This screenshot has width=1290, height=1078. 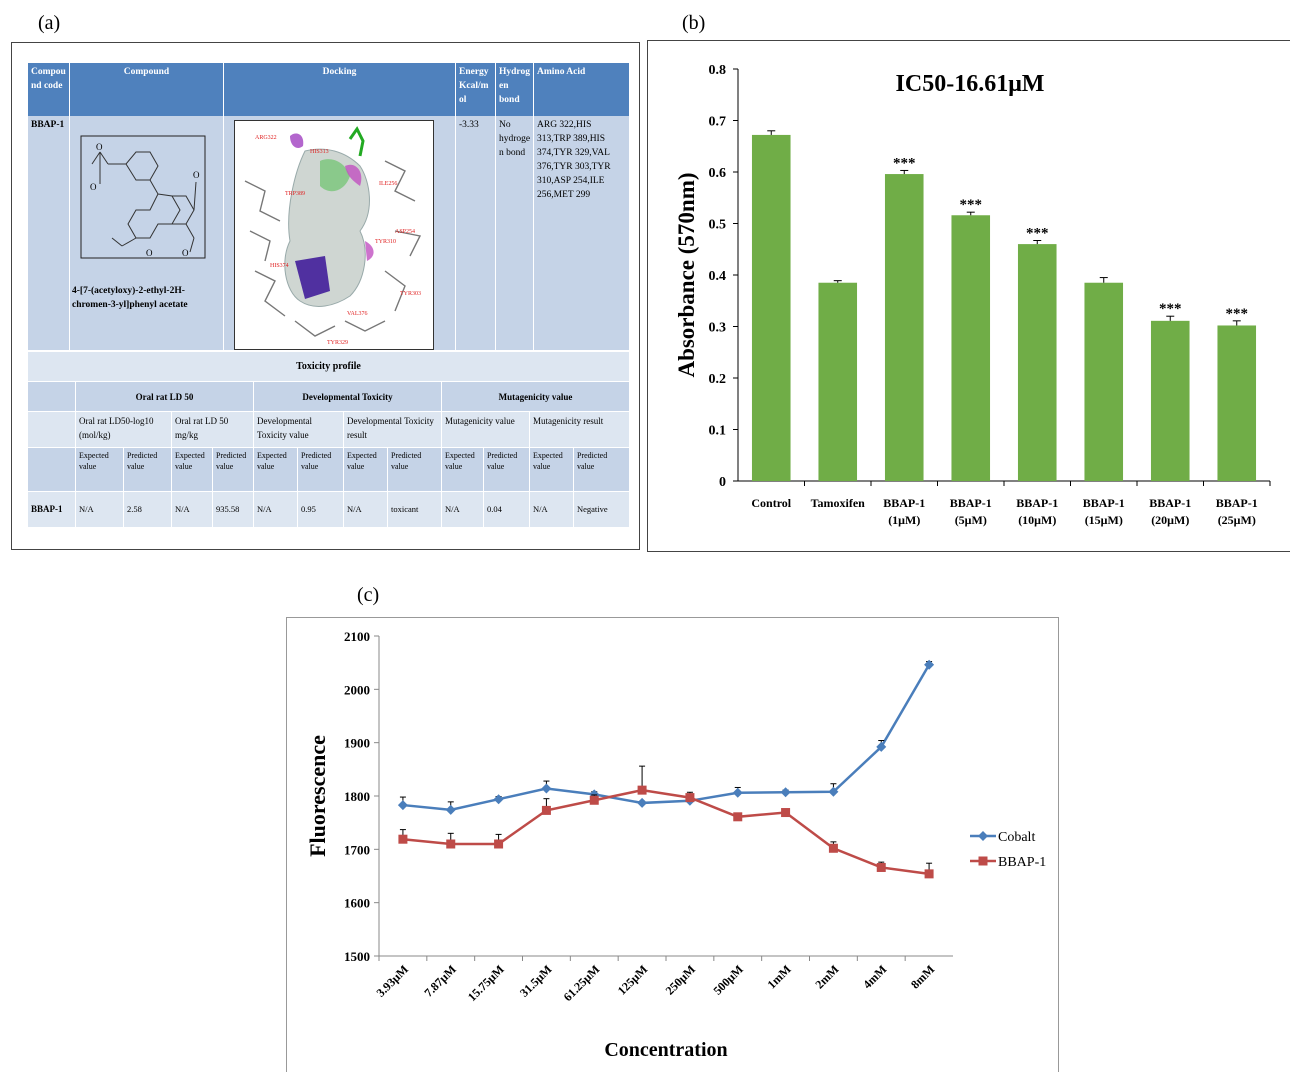 I want to click on panel-label-b: (b), so click(x=694, y=23).